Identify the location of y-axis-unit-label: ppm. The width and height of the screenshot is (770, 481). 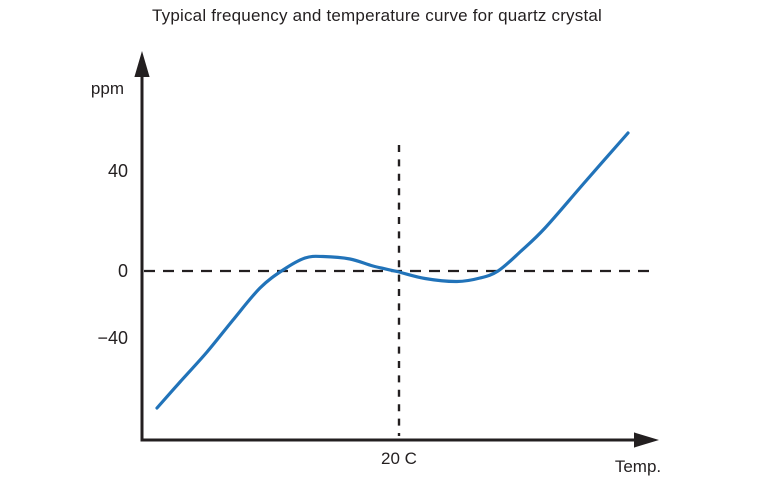
(107, 88).